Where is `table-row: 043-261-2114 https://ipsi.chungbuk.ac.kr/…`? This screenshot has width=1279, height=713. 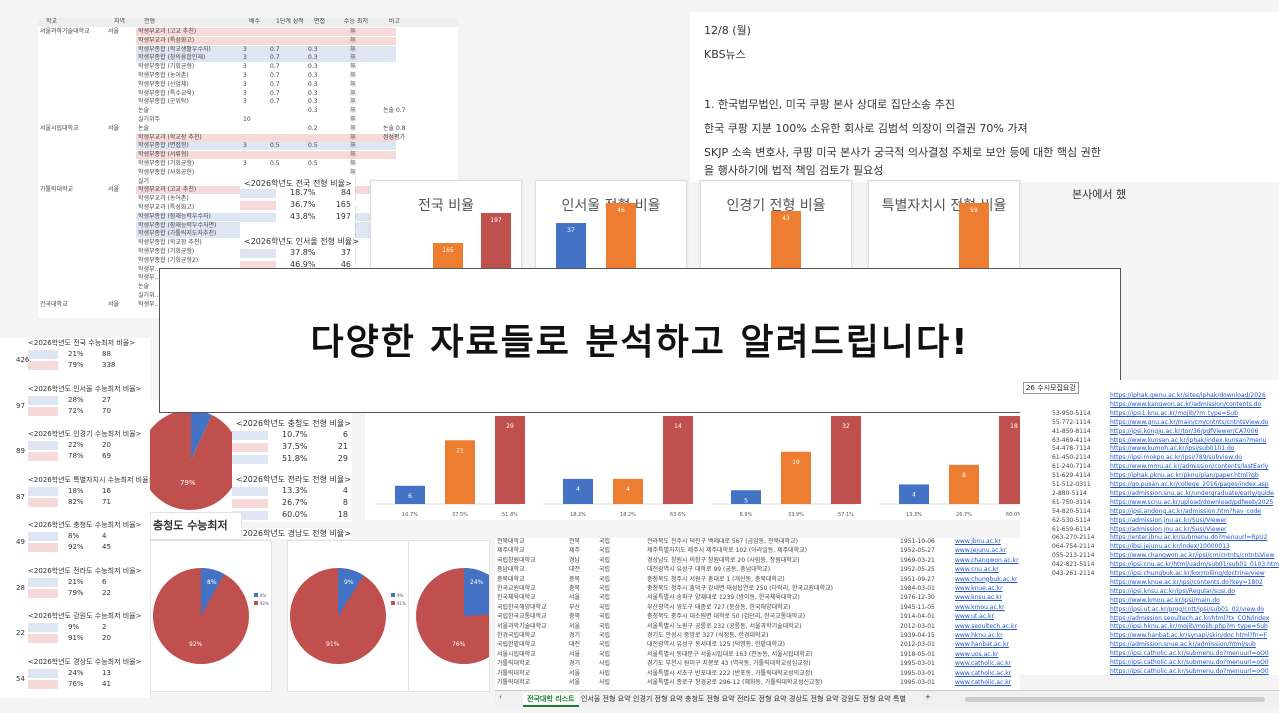
table-row: 043-261-2114 https://ipsi.chungbuk.ac.kr/… is located at coordinates (1149, 574).